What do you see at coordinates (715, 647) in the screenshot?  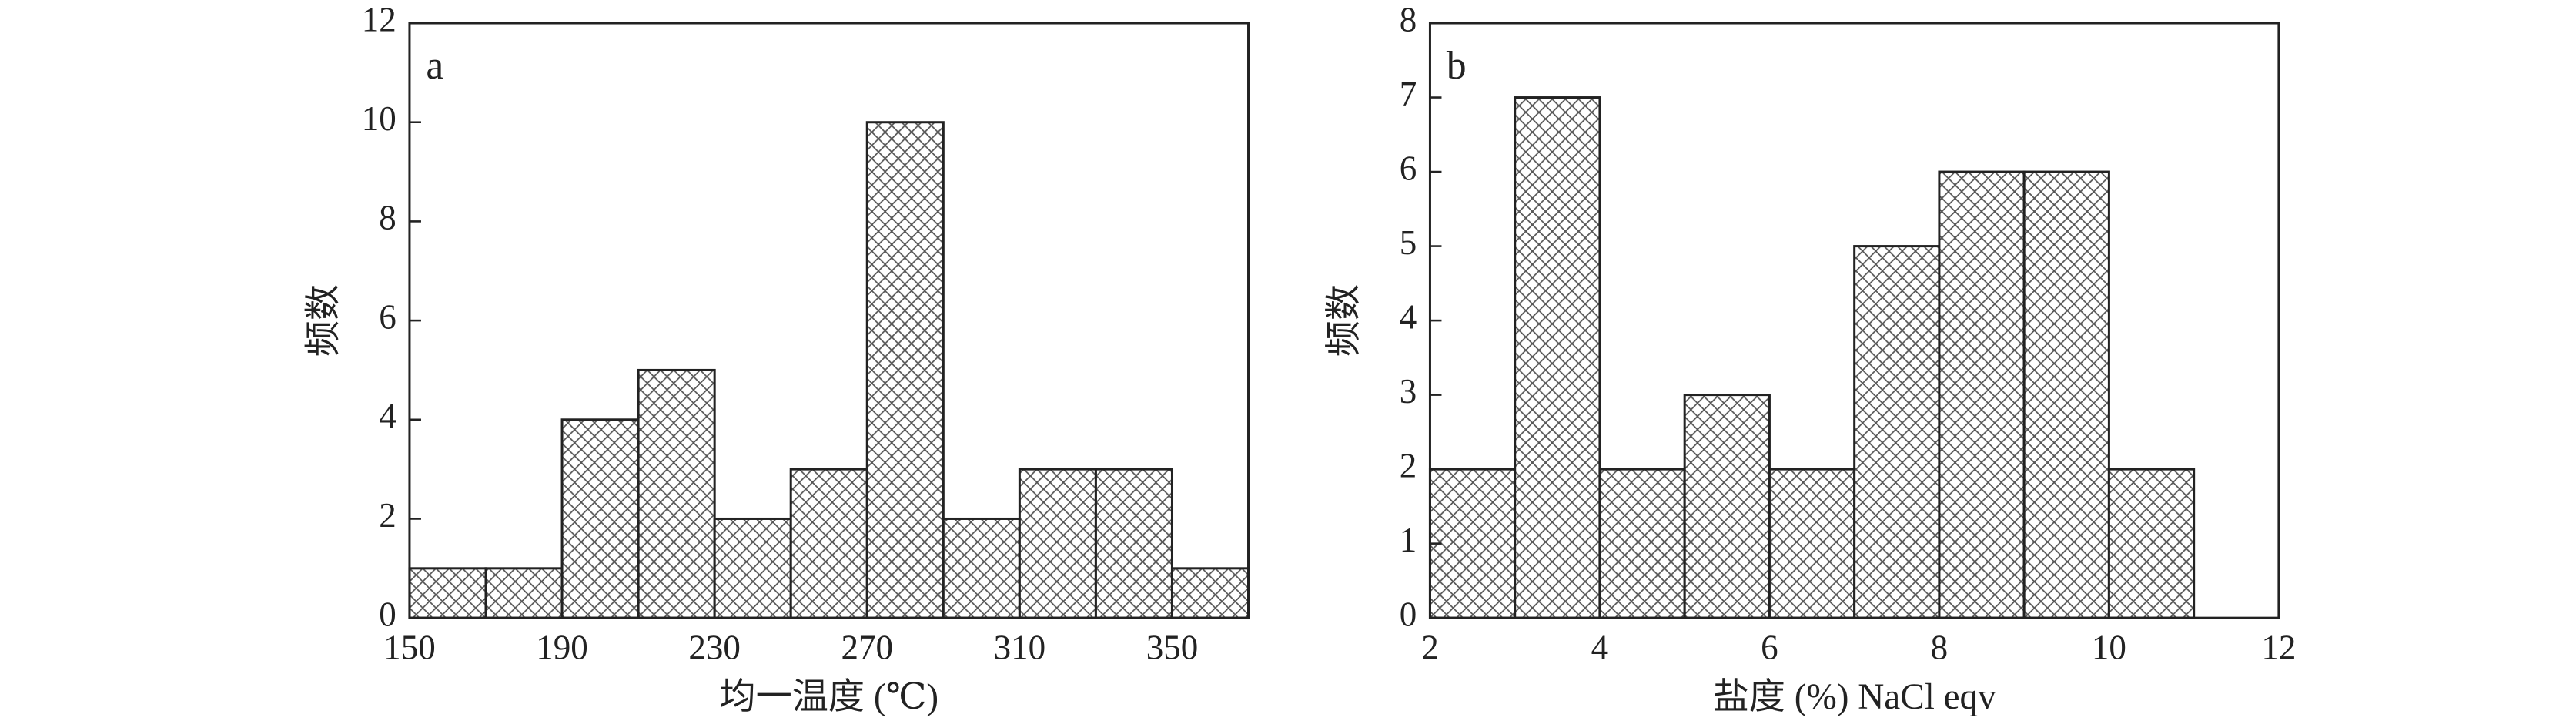 I see `x-tick-label: 230` at bounding box center [715, 647].